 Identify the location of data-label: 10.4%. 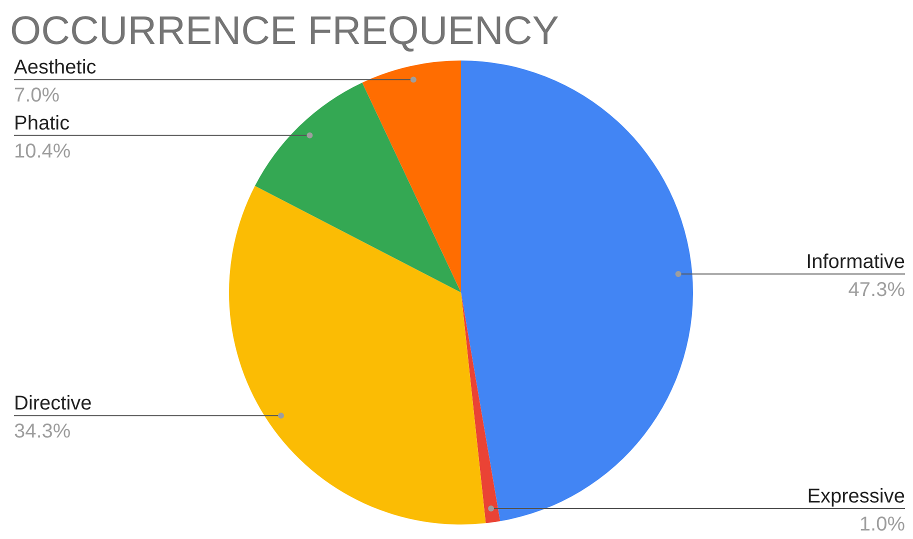
(42, 151).